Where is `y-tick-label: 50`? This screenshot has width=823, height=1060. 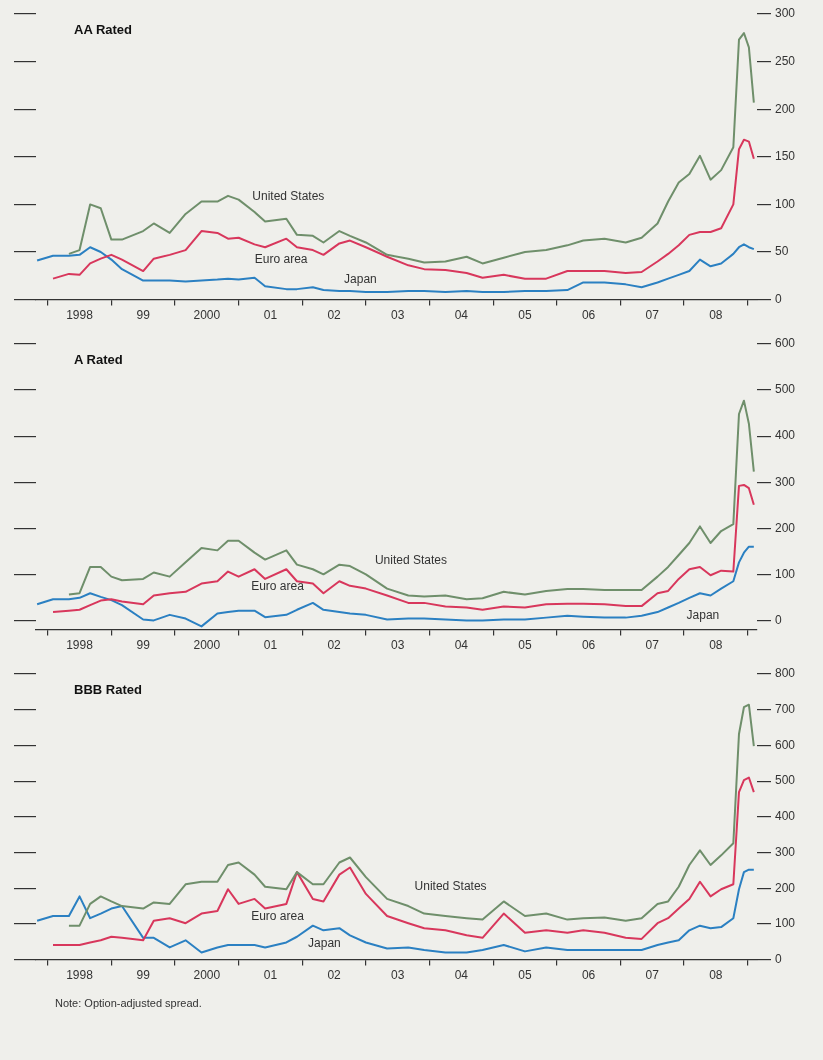
y-tick-label: 50 is located at coordinates (781, 251).